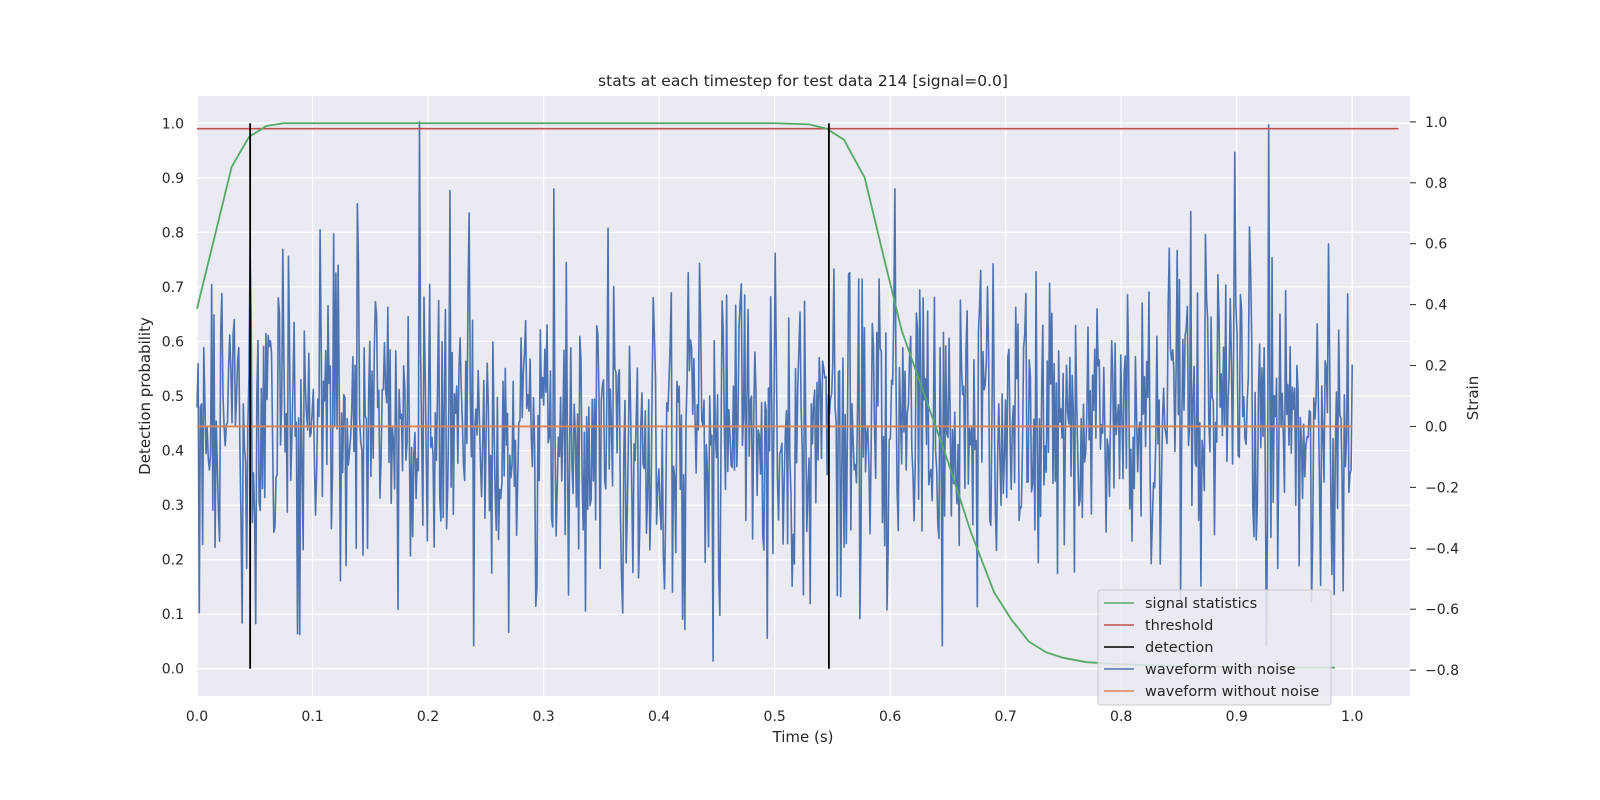 This screenshot has height=800, width=1600. Describe the element at coordinates (1006, 717) in the screenshot. I see `x-tick-label: 0.7` at that location.